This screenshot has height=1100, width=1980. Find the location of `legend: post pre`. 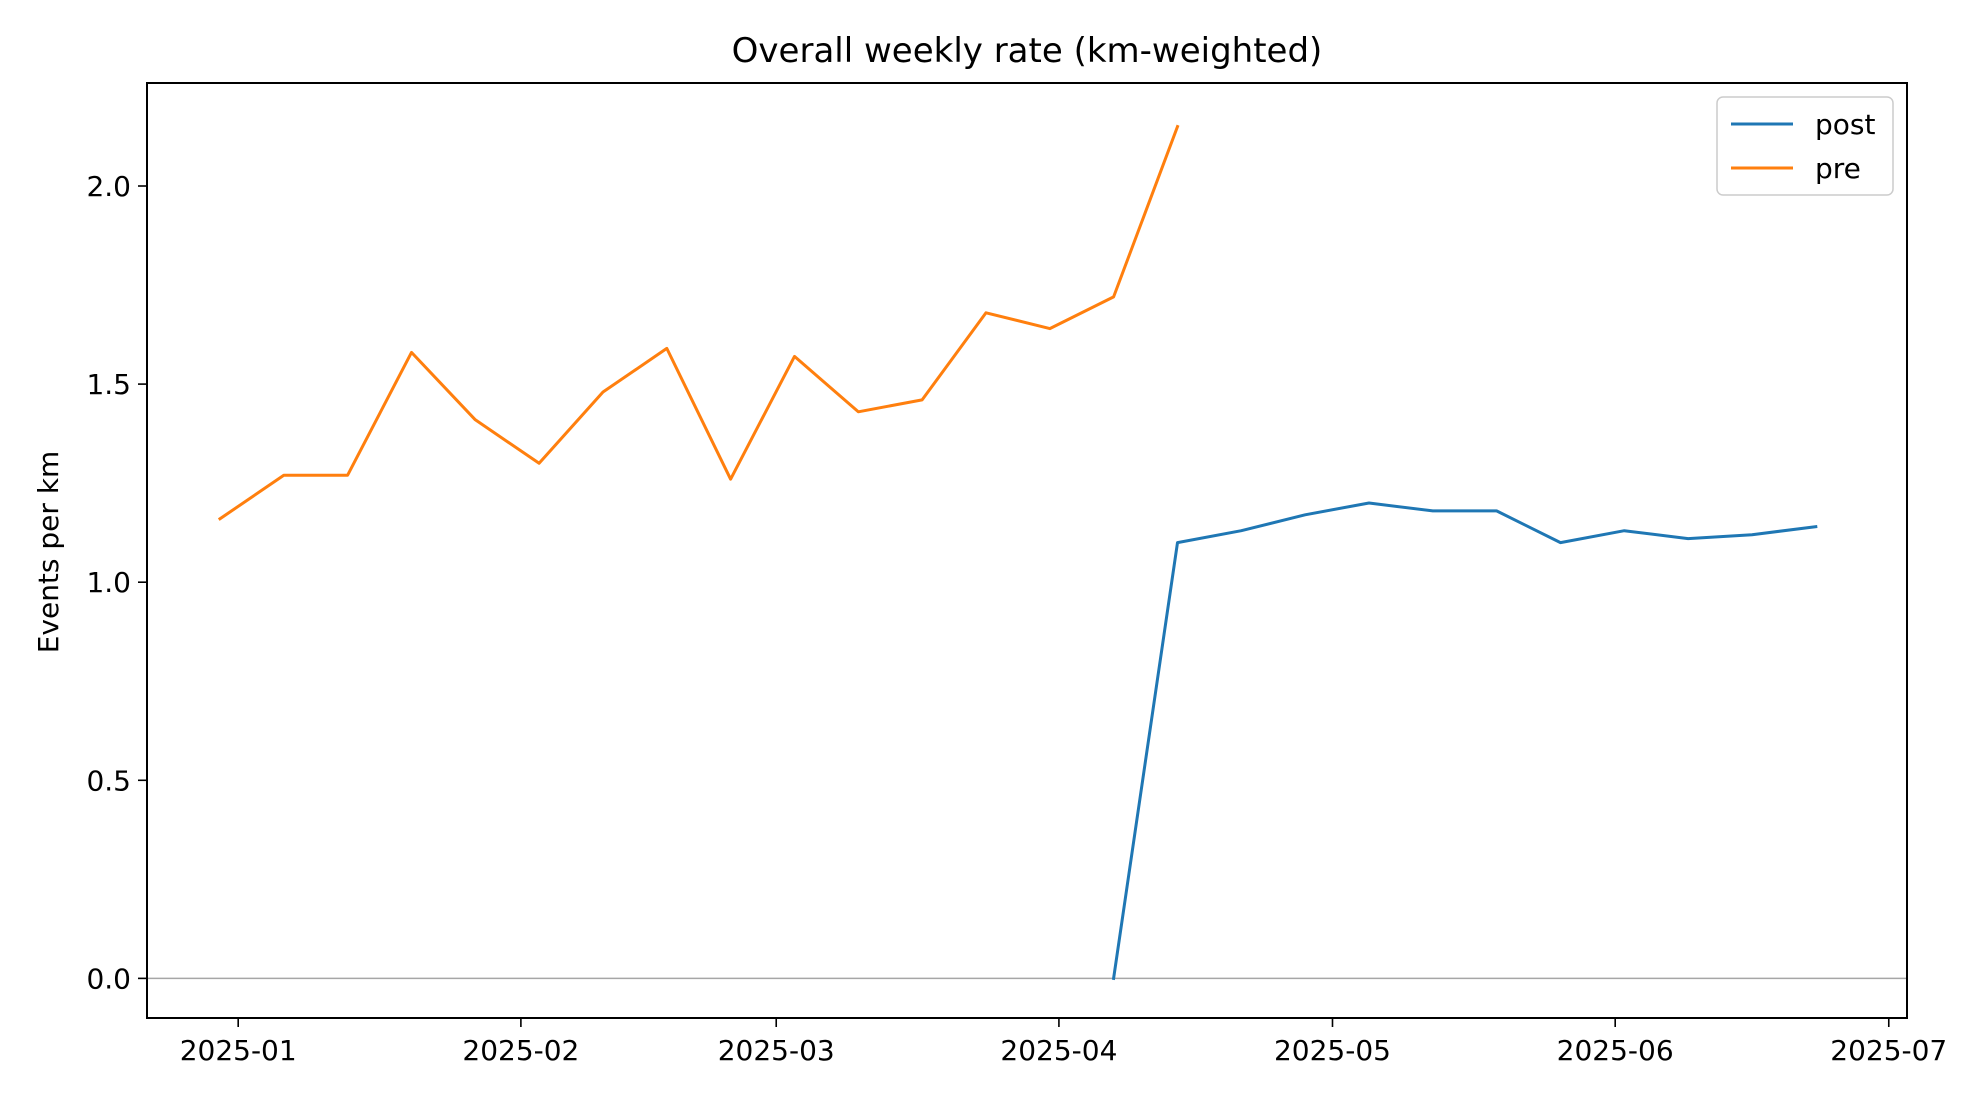

legend: post pre is located at coordinates (1805, 146).